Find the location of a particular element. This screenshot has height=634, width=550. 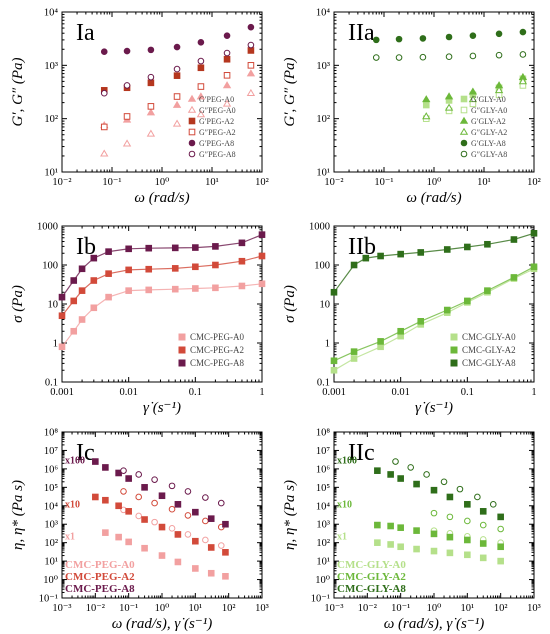

series-g-peg-a8 is located at coordinates (177, 69).